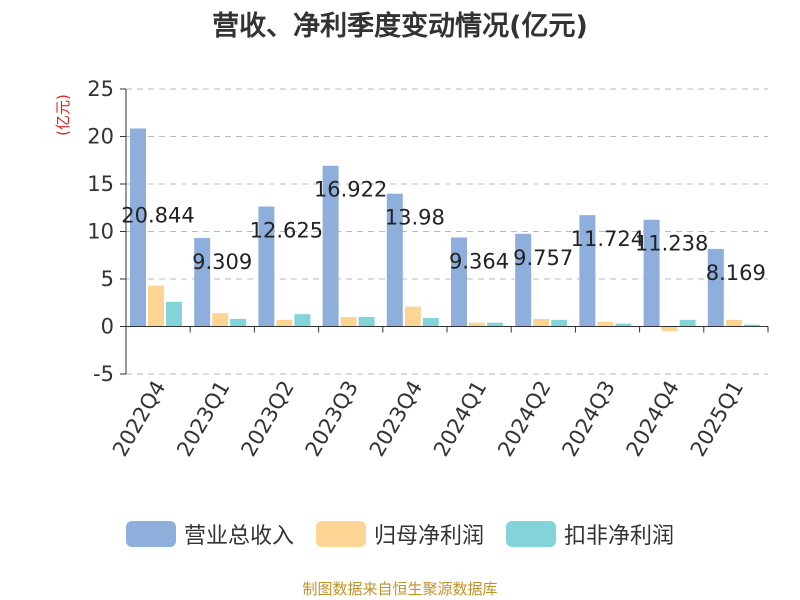  Describe the element at coordinates (100, 89) in the screenshot. I see `y-tick-label: 25` at that location.